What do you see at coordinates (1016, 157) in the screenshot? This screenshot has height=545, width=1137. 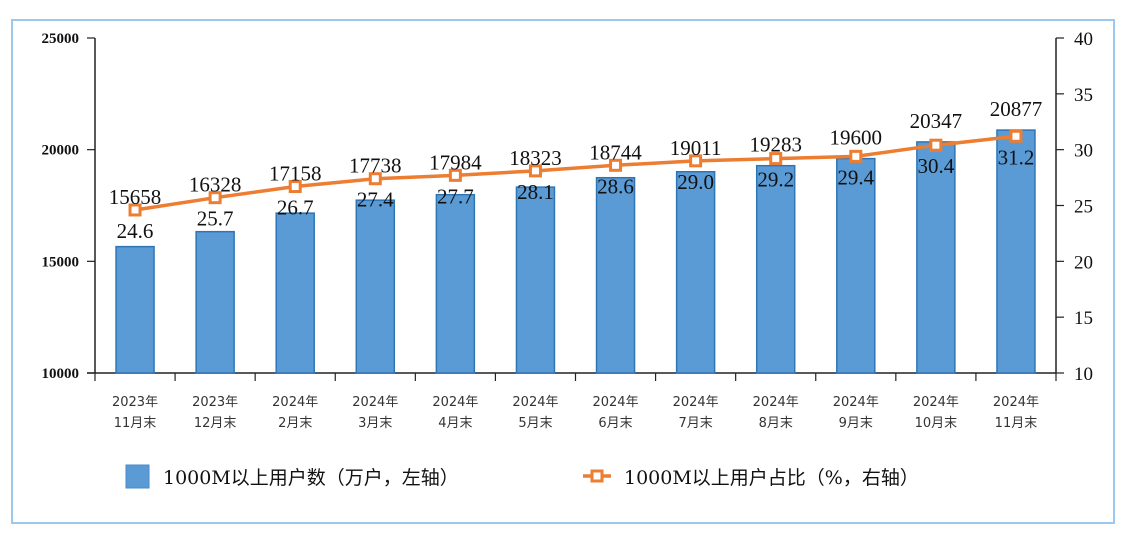 I see `line-value-label: 31.2` at bounding box center [1016, 157].